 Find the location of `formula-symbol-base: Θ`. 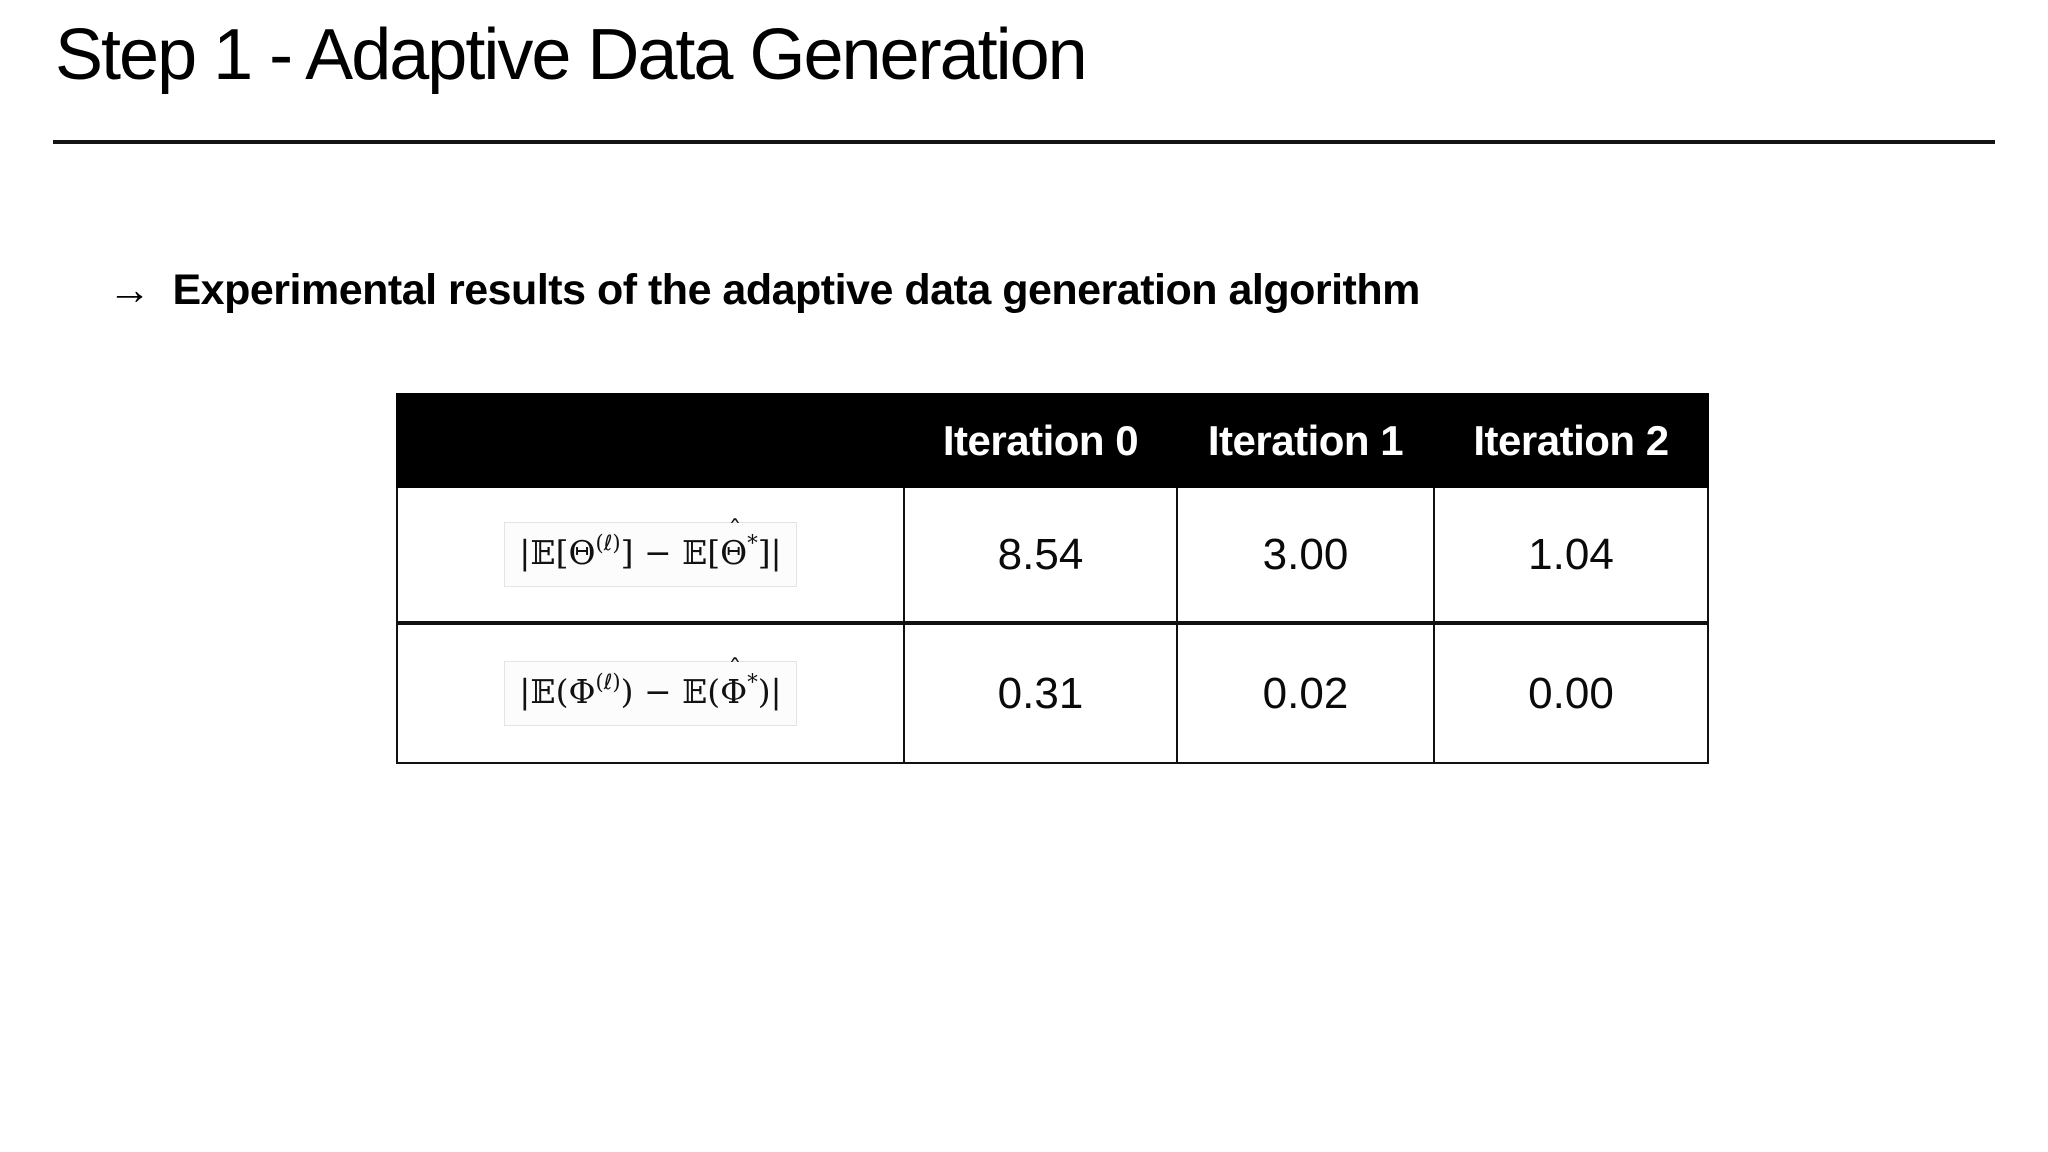

formula-symbol-base: Θ is located at coordinates (734, 553).